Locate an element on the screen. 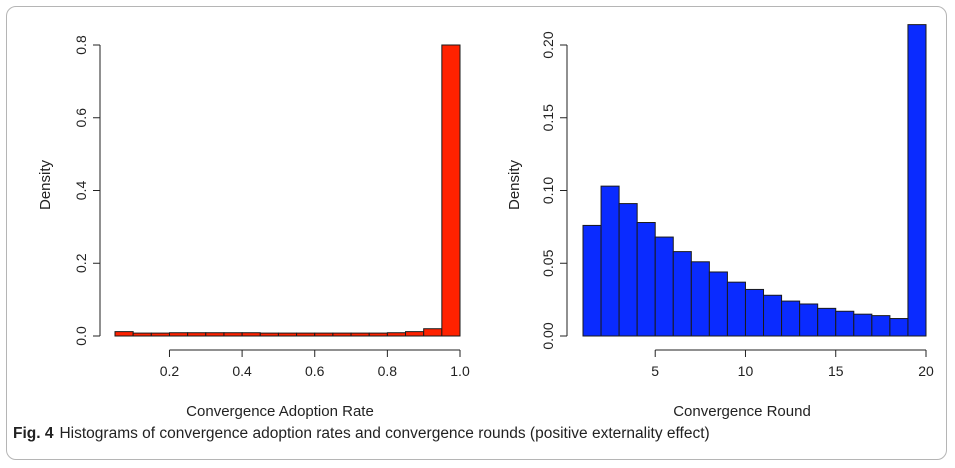 The width and height of the screenshot is (955, 468). convergence-round-x-tick-label-2: 15 is located at coordinates (836, 371).